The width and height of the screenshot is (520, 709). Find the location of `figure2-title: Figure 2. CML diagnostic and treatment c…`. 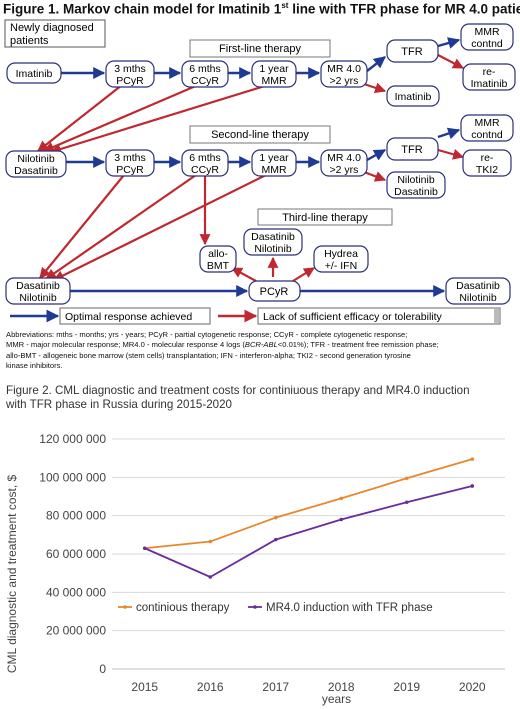

figure2-title: Figure 2. CML diagnostic and treatment c… is located at coordinates (261, 398).